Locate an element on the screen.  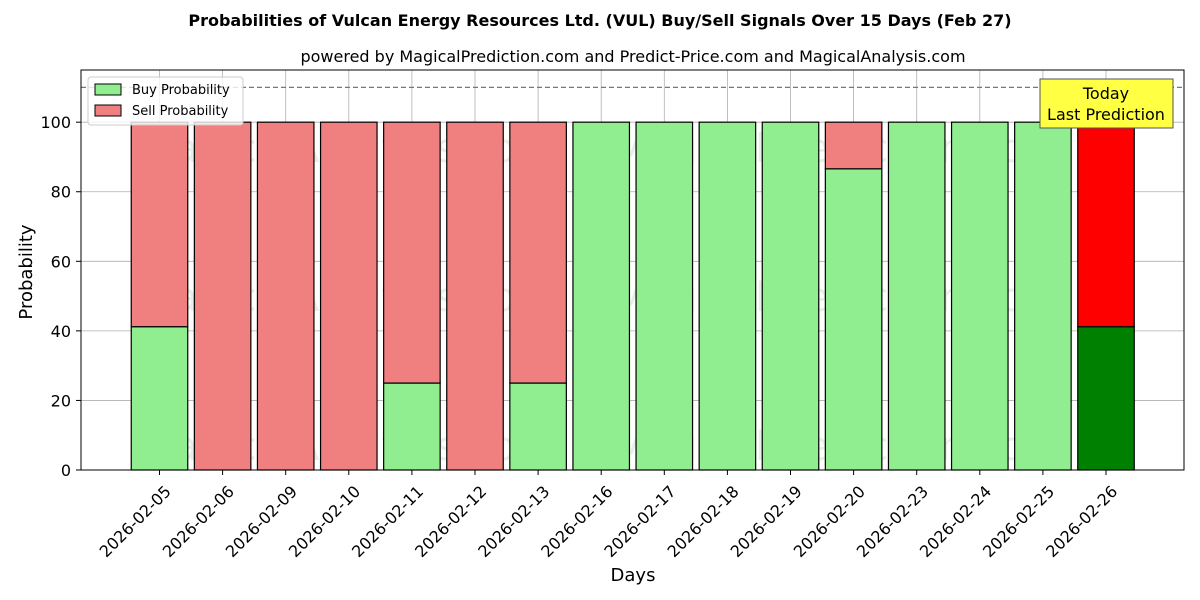
legend-label-sell: Sell Probability is located at coordinates (180, 111).